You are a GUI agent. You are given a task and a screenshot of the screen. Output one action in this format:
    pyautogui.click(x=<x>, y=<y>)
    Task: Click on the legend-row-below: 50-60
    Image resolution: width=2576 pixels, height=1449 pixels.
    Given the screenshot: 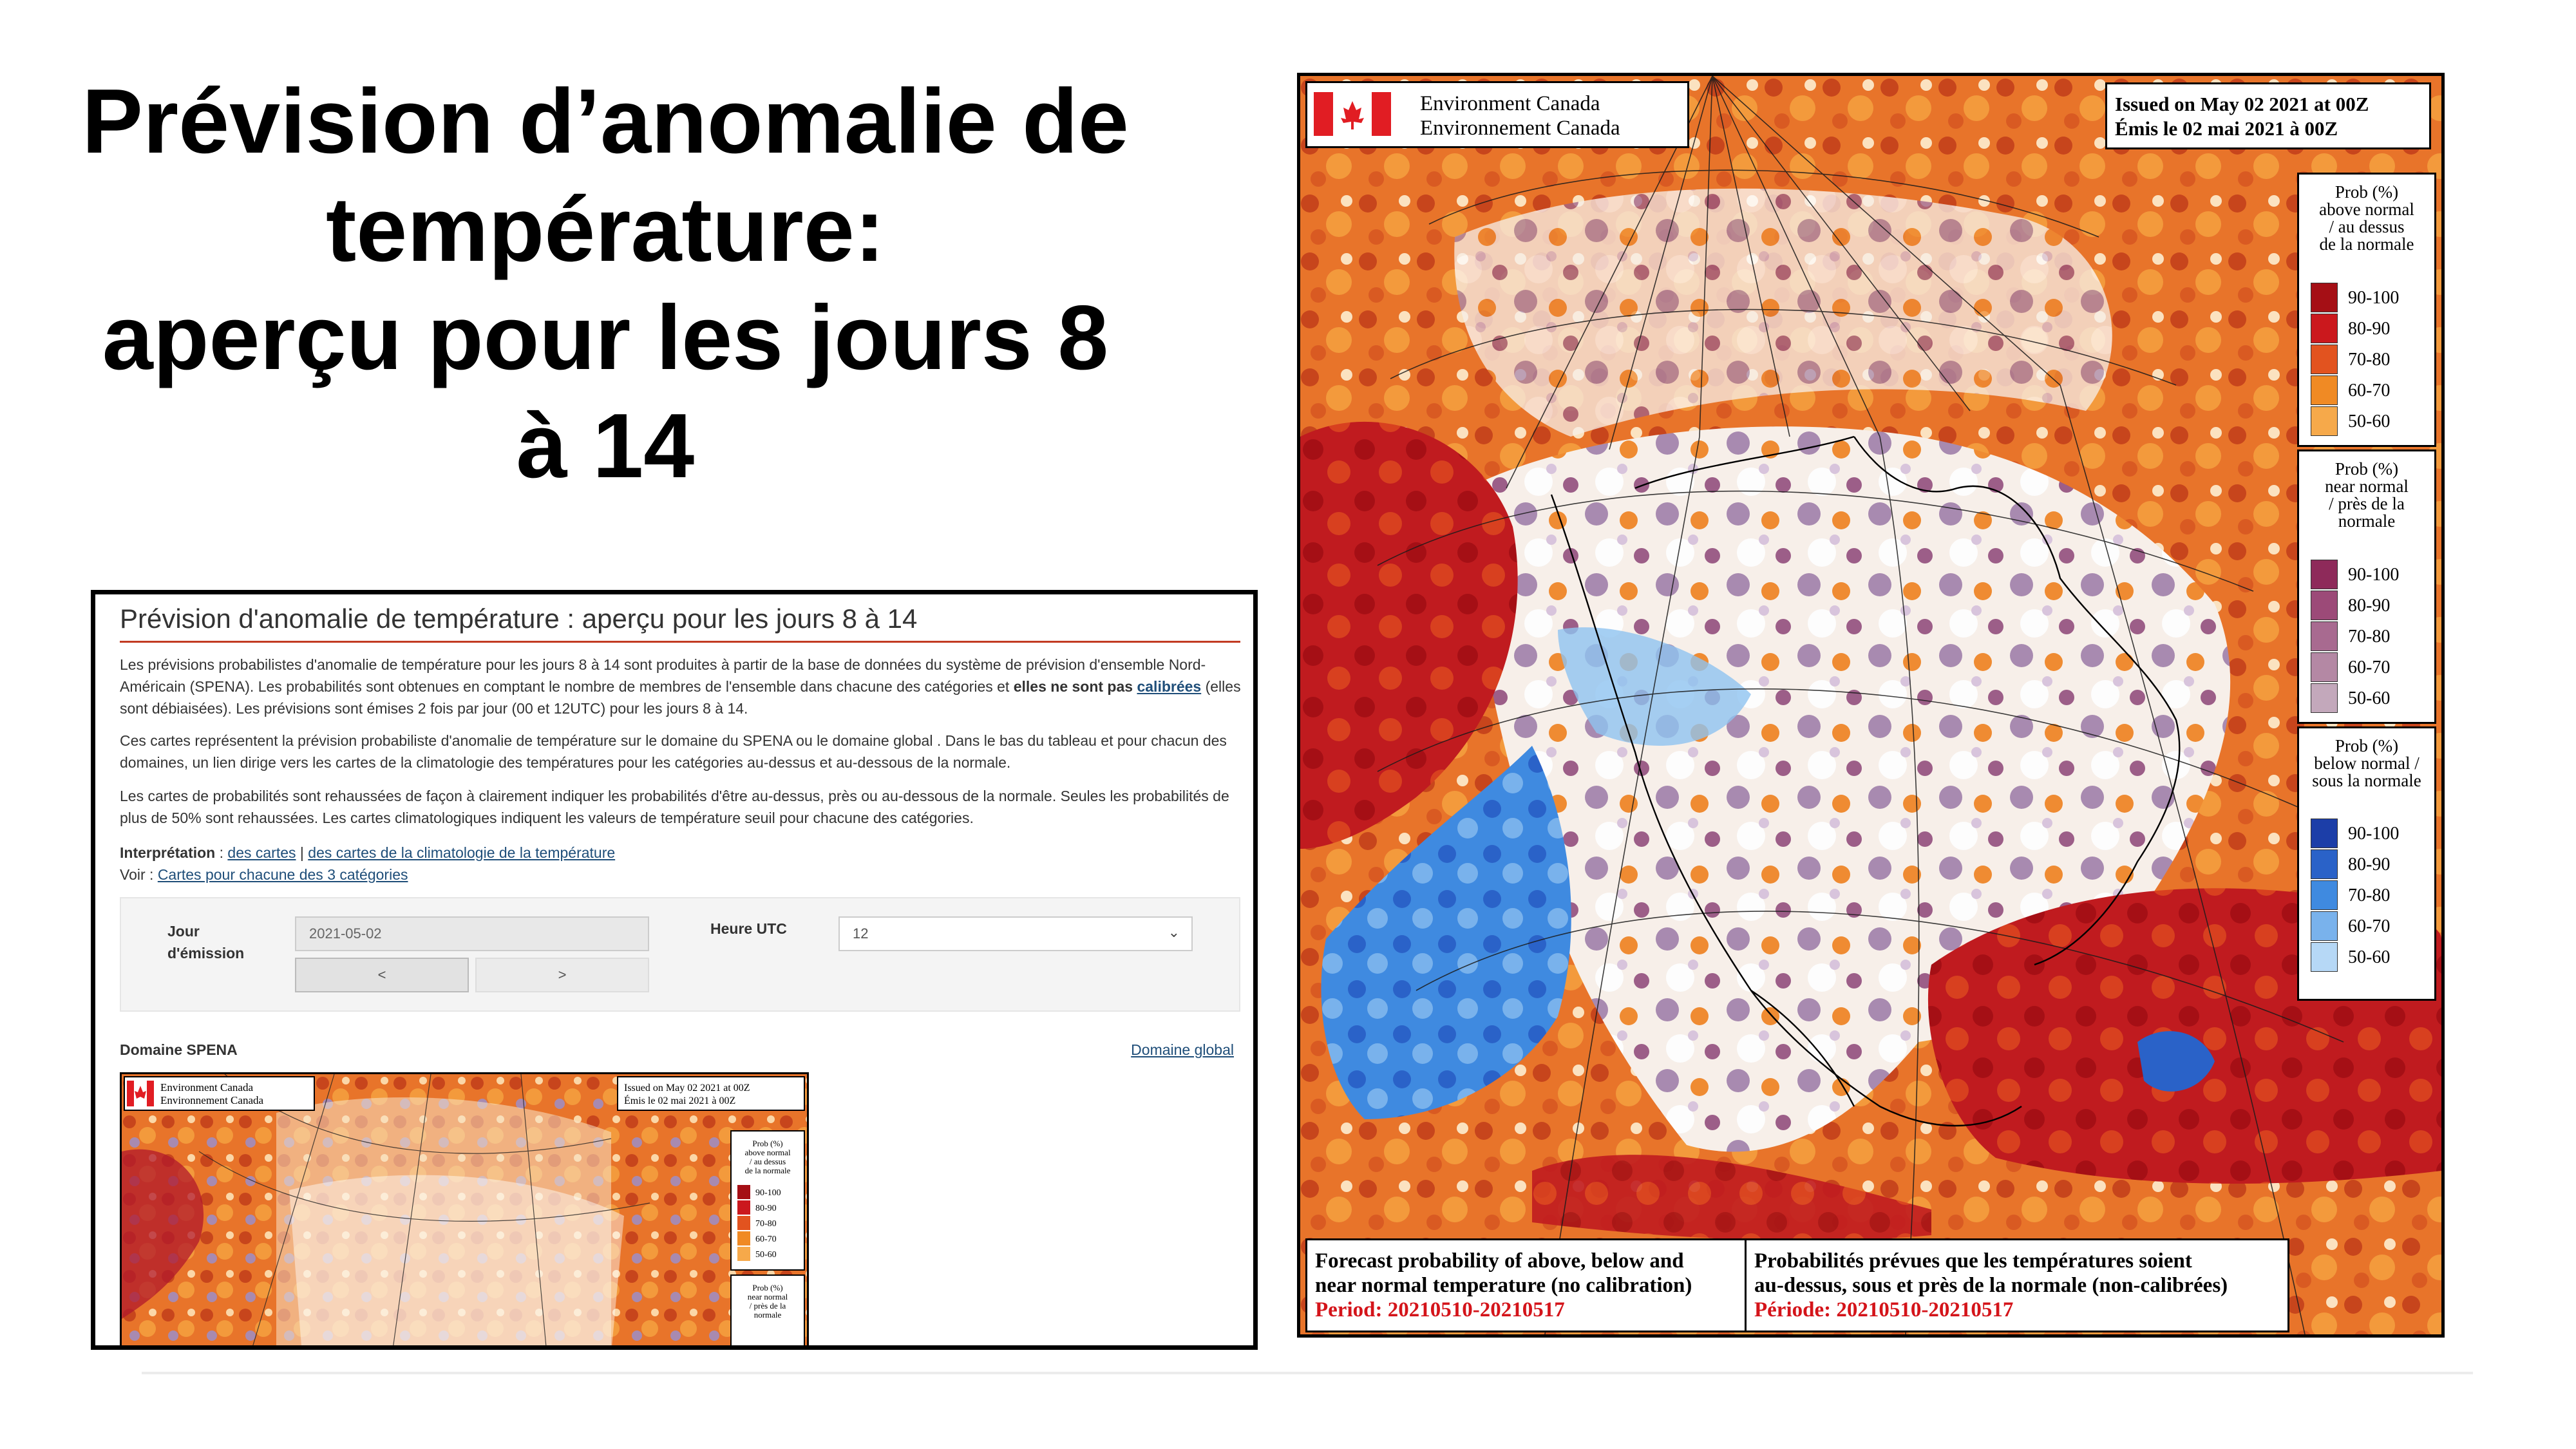 What is the action you would take?
    pyautogui.click(x=2369, y=957)
    